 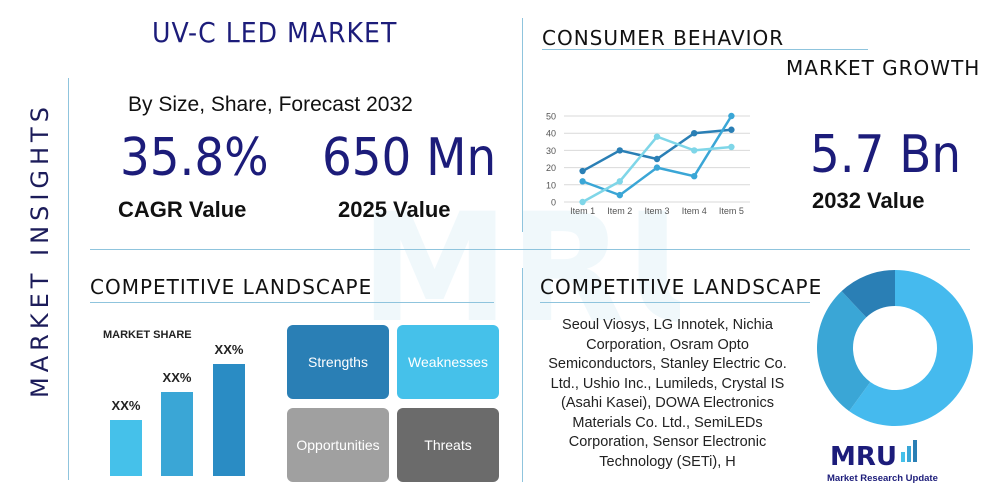 What do you see at coordinates (681, 287) in the screenshot?
I see `competitive-right-heading: COMPETITIVE LANDSCAPE` at bounding box center [681, 287].